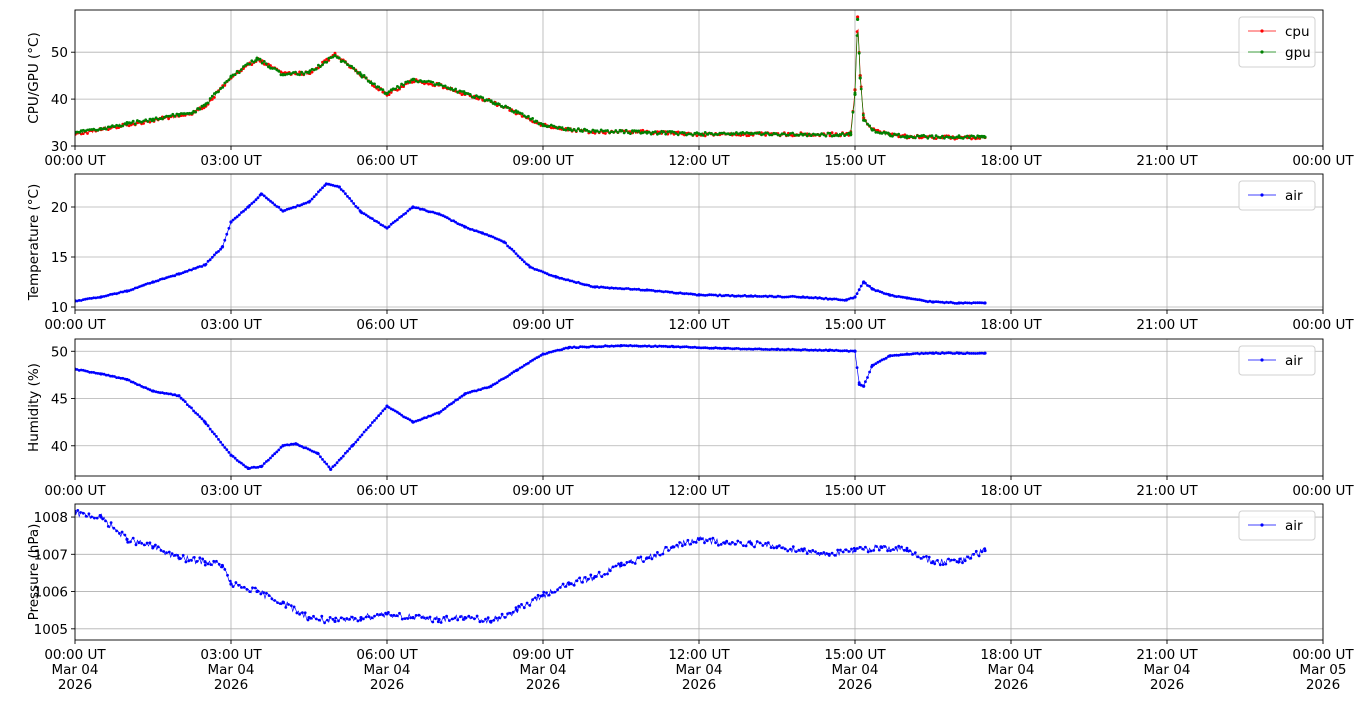 Image resolution: width=1364 pixels, height=707 pixels. What do you see at coordinates (59, 100) in the screenshot?
I see `y-tick-label: 40` at bounding box center [59, 100].